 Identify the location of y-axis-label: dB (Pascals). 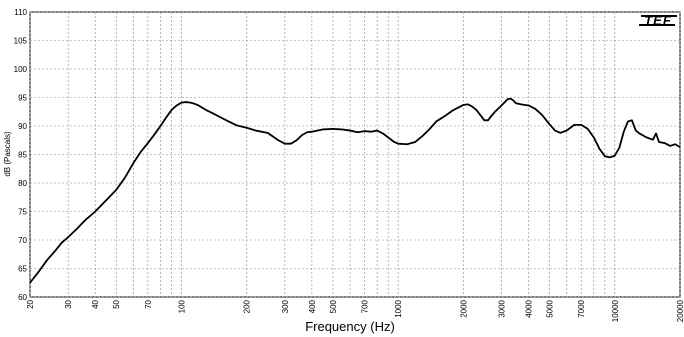
(7, 154).